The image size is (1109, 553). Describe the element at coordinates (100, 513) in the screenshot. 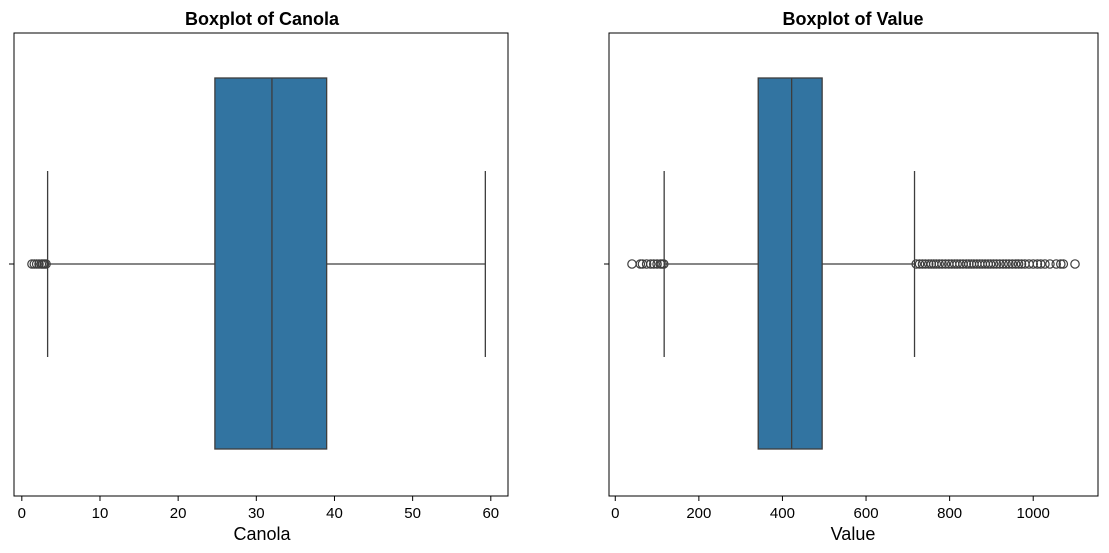

I see `canola-x-tick-label: 10` at that location.